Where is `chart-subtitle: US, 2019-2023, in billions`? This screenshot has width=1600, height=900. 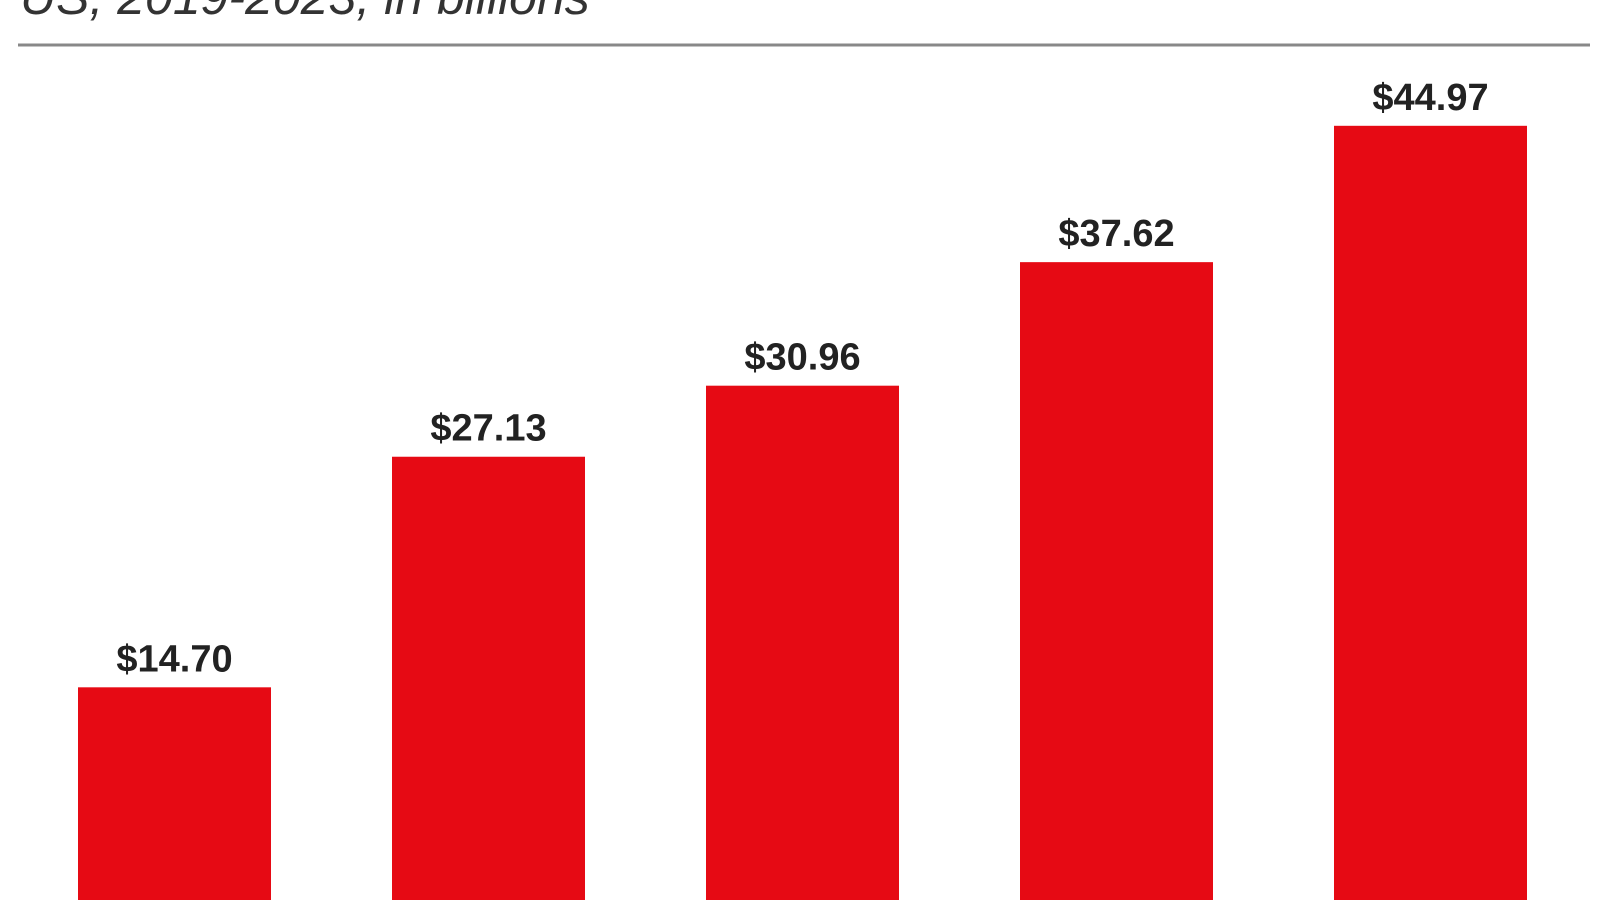 chart-subtitle: US, 2019-2023, in billions is located at coordinates (305, 12).